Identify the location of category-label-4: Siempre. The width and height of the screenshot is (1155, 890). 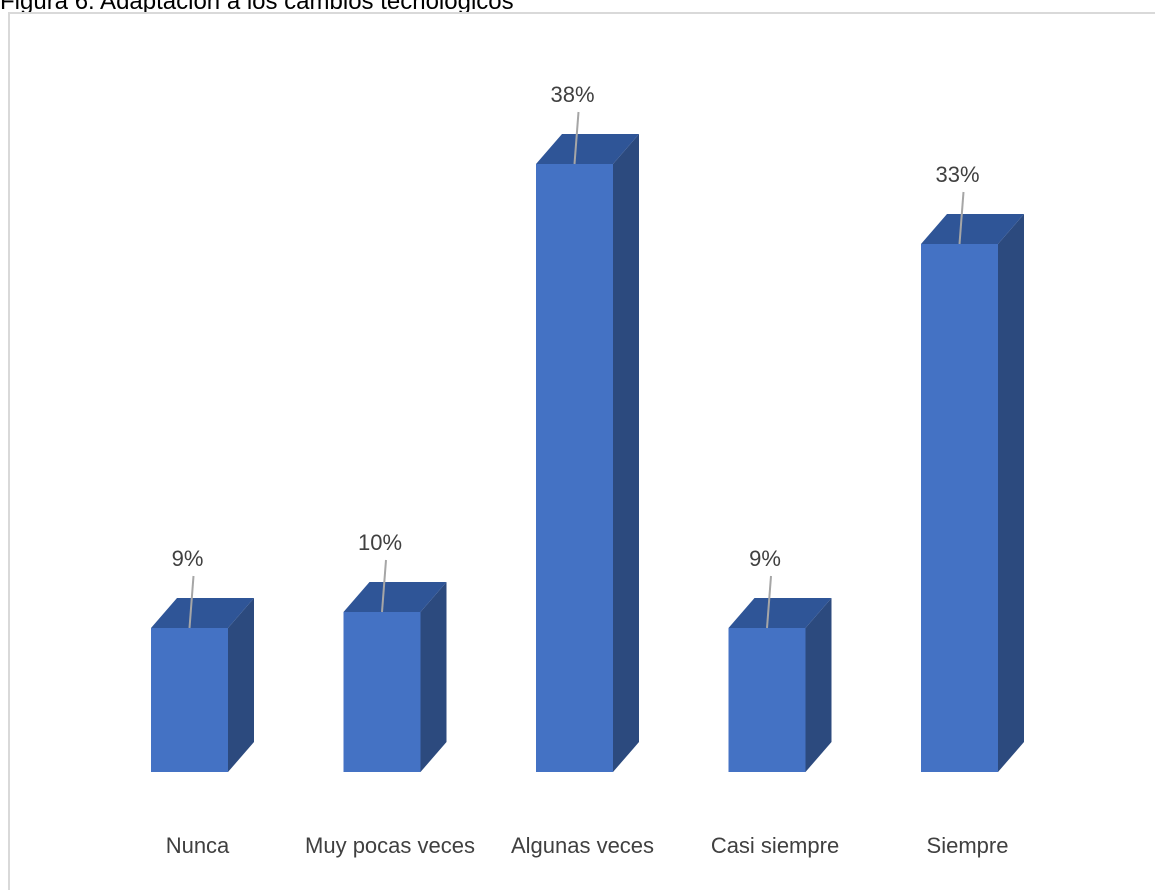
(968, 845).